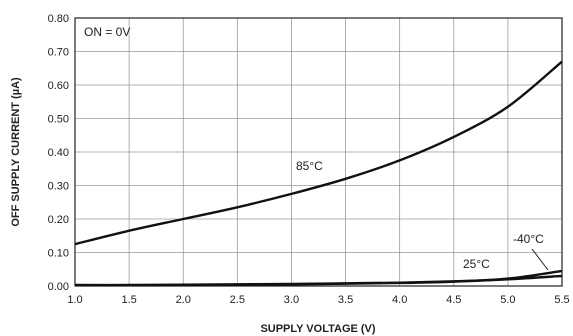 The image size is (573, 336). I want to click on y-tick-label: 0.30, so click(58, 187).